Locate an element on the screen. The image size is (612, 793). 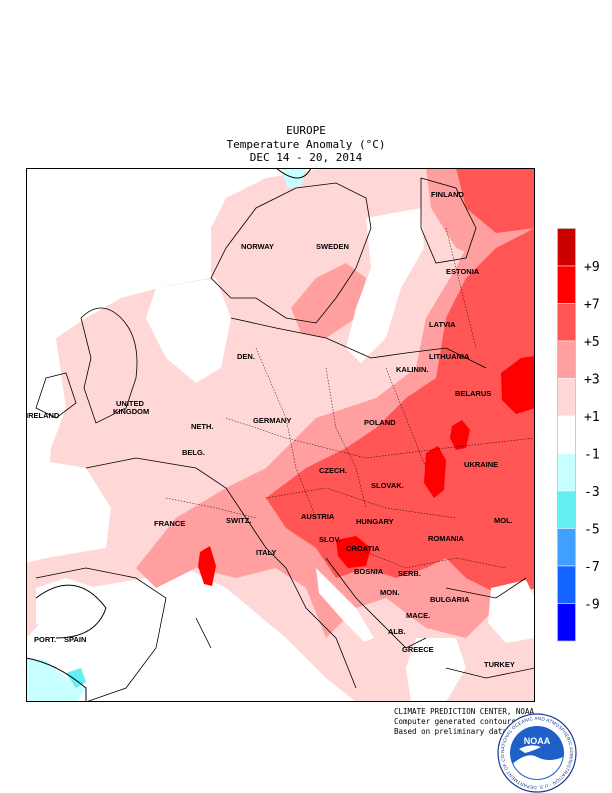
legend-tick-label: +7 is located at coordinates (592, 305).